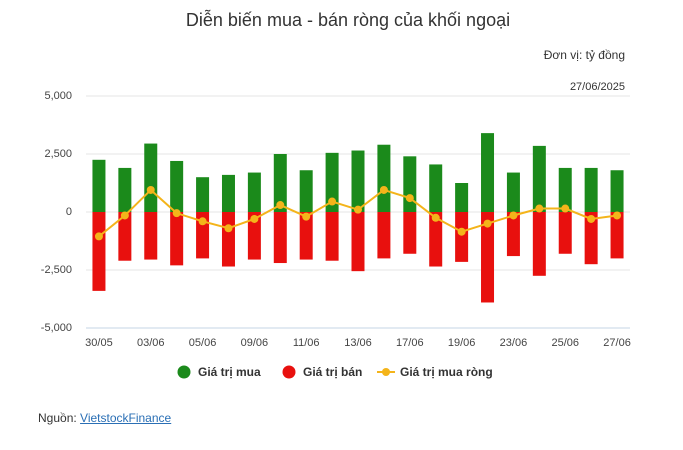 The height and width of the screenshot is (450, 683). Describe the element at coordinates (56, 270) in the screenshot. I see `y-tick-label: -2,500` at that location.